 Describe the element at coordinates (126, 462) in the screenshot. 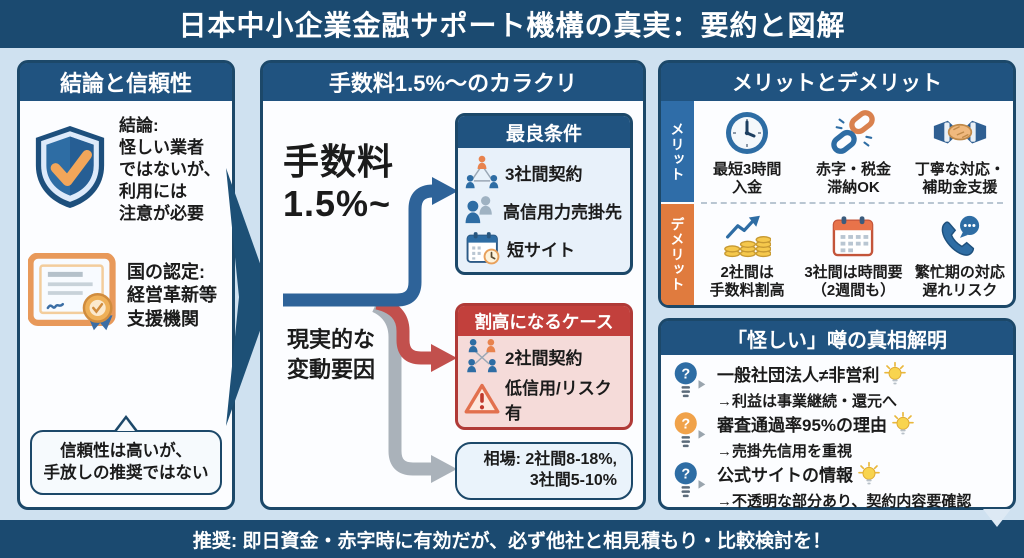

I see `callout-text: 信頼性は高いが、 手放しの推奨ではない` at that location.